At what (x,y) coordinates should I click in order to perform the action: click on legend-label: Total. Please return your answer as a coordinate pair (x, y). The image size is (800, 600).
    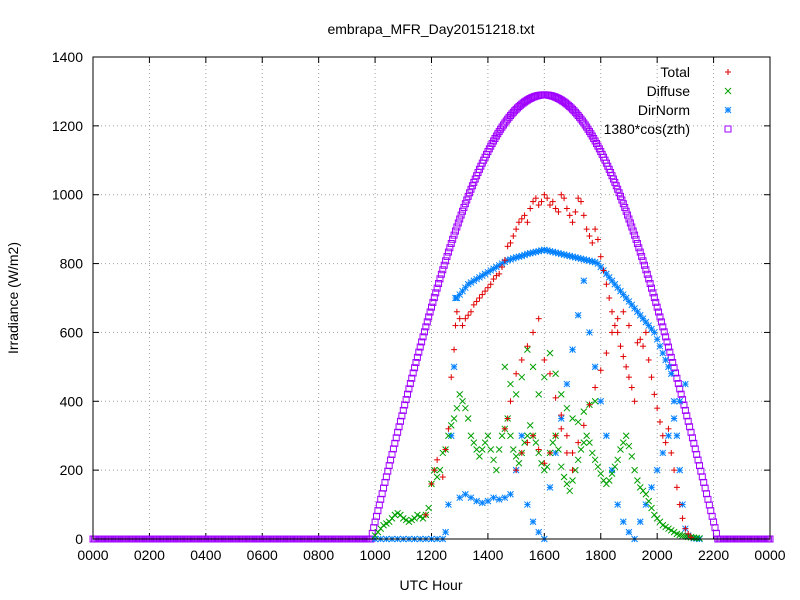
    Looking at the image, I should click on (675, 72).